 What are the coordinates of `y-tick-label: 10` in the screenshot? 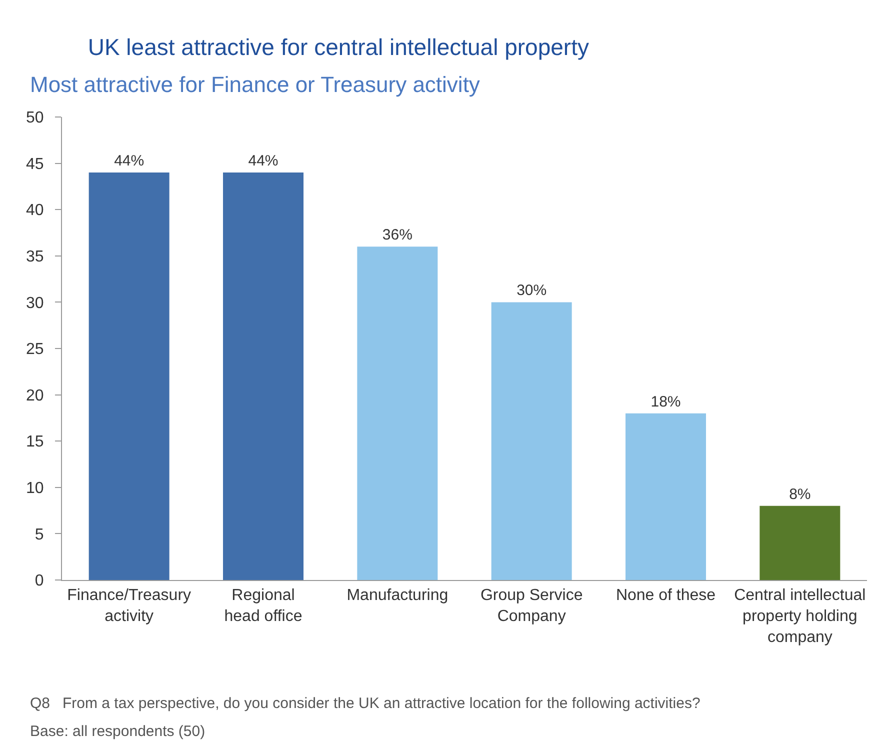 It's located at (35, 488).